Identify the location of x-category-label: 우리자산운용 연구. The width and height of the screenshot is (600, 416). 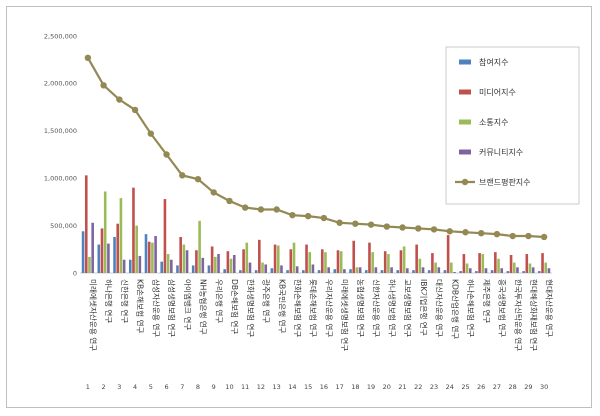
(329, 308).